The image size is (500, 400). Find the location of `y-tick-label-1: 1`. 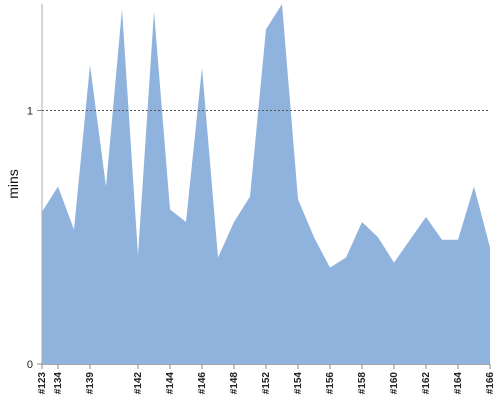

y-tick-label-1: 1 is located at coordinates (30, 111).